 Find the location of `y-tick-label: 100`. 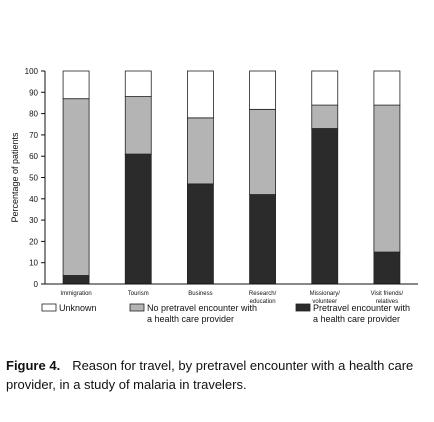

y-tick-label: 100 is located at coordinates (32, 71).